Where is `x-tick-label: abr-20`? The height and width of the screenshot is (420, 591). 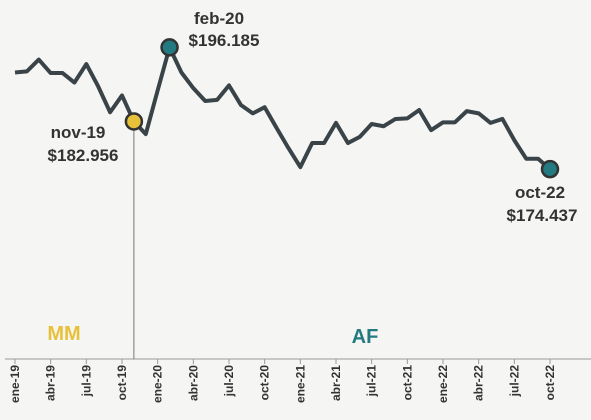
x-tick-label: abr-20 is located at coordinates (193, 383).